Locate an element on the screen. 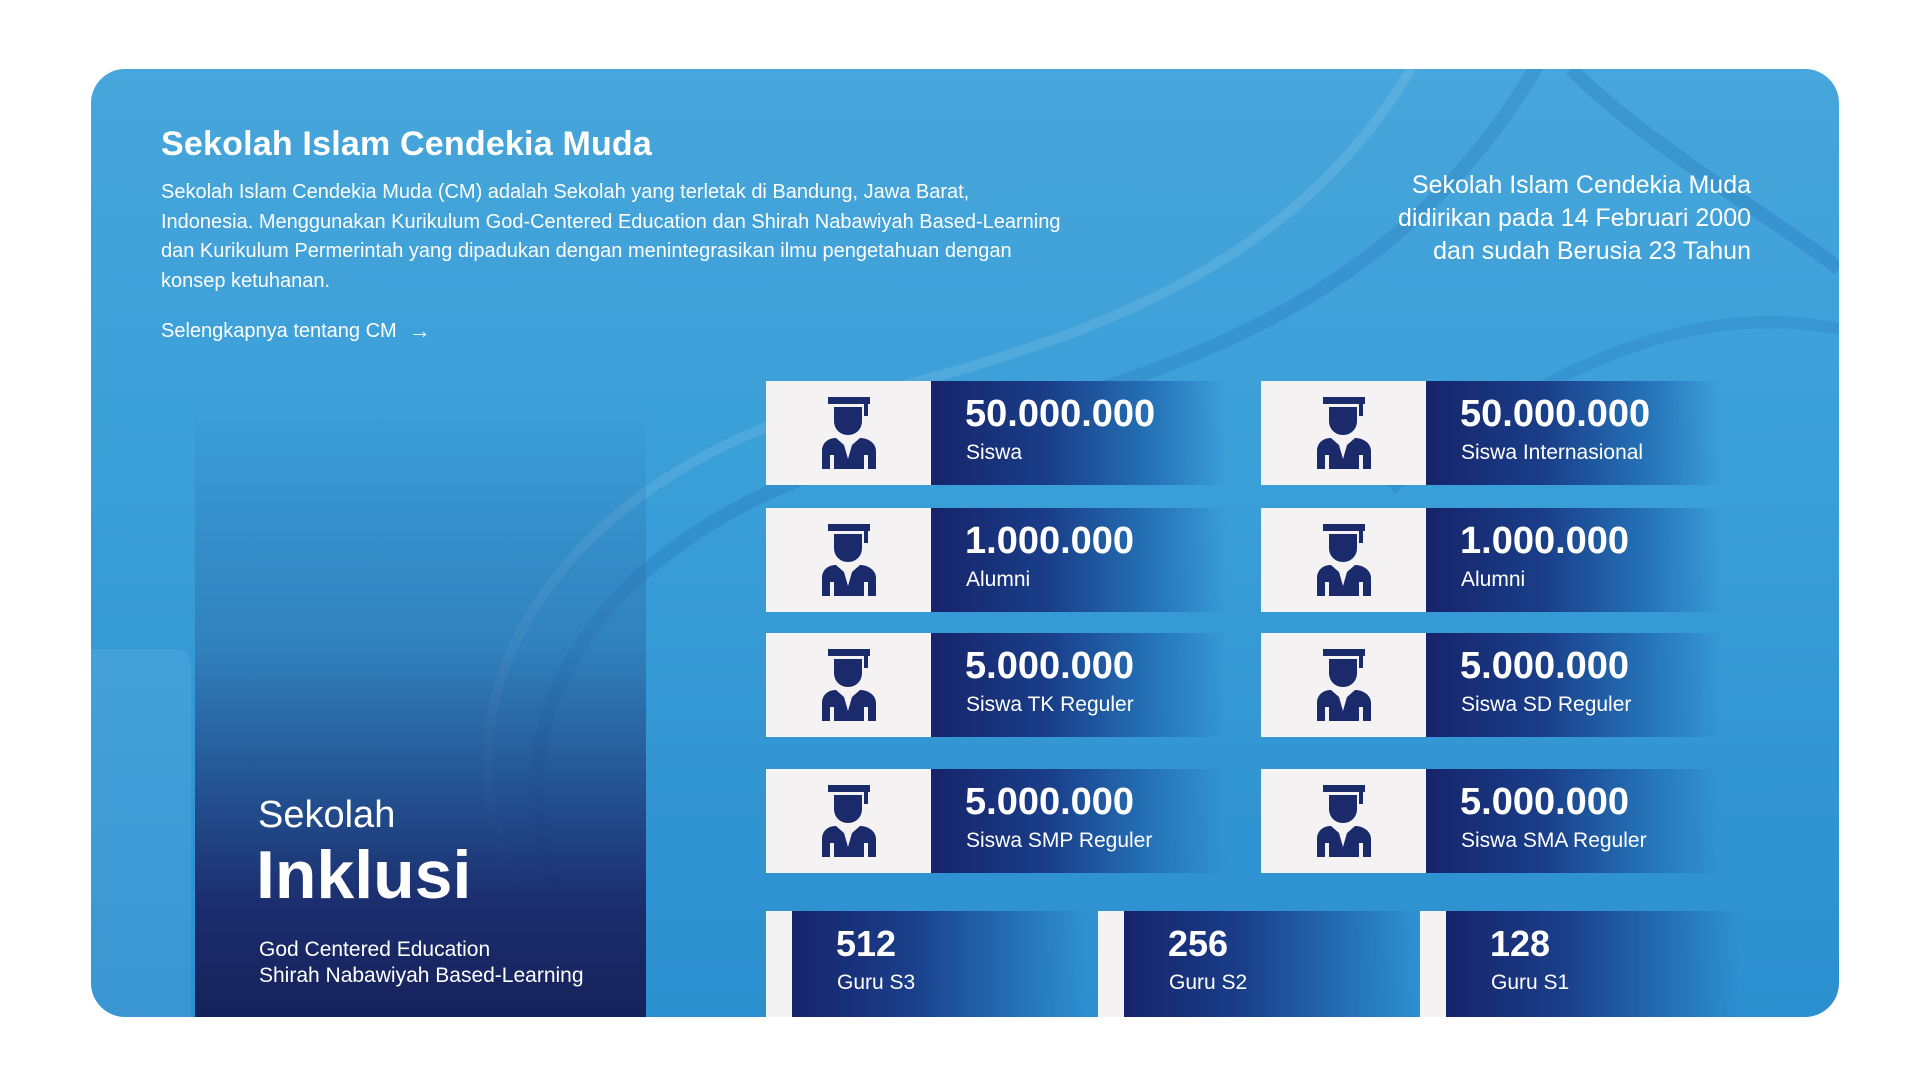 The height and width of the screenshot is (1080, 1920). stat-label: Siswa Internasional is located at coordinates (1552, 452).